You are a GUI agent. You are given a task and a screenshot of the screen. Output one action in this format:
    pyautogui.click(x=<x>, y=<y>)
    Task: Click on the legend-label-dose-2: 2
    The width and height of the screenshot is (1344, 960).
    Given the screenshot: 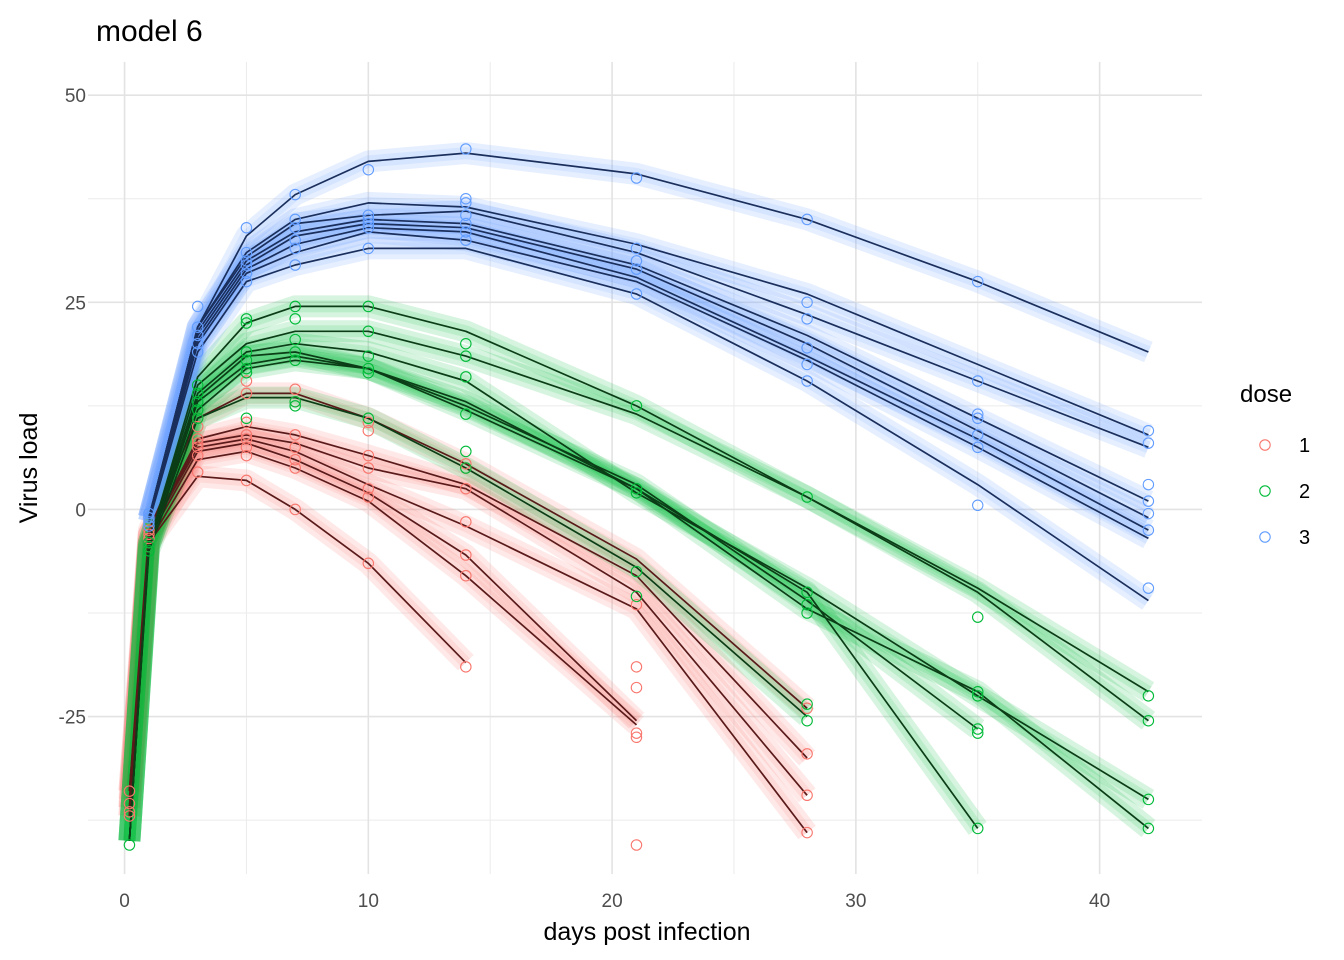 What is the action you would take?
    pyautogui.click(x=1304, y=492)
    